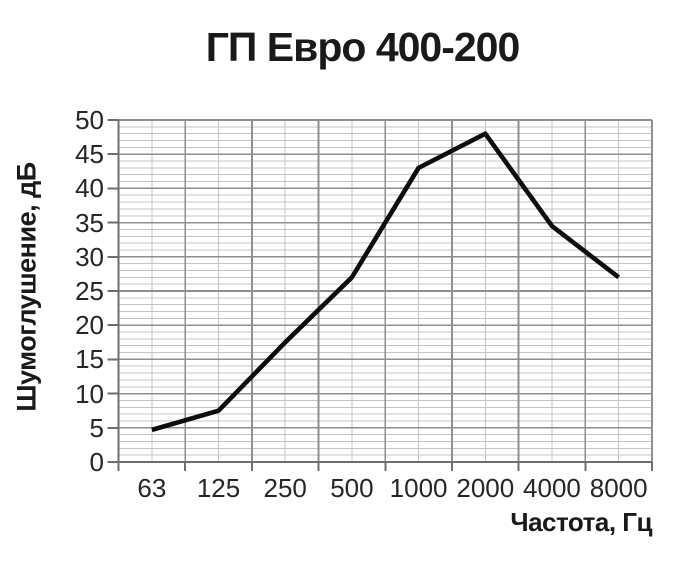 The height and width of the screenshot is (569, 677). Describe the element at coordinates (485, 488) in the screenshot. I see `x-tick-label: 2000` at that location.